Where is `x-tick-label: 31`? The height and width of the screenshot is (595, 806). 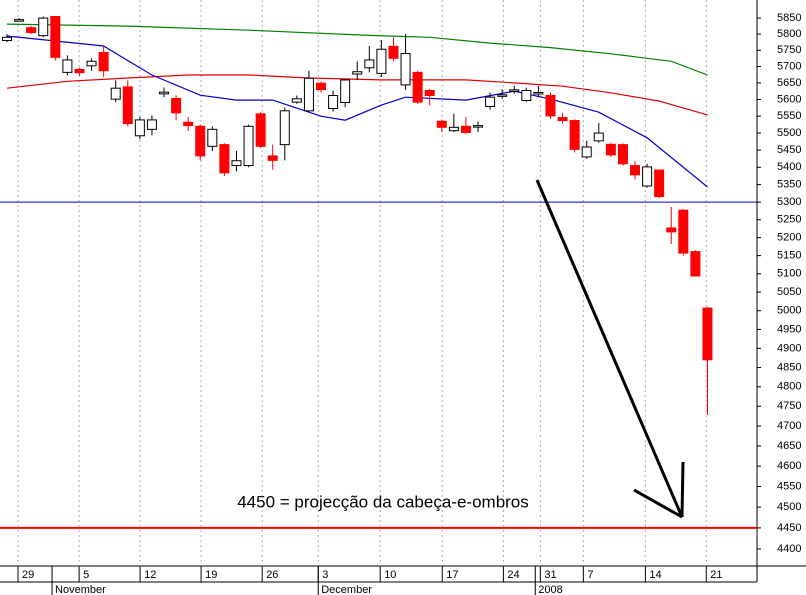
x-tick-label: 31 is located at coordinates (550, 575).